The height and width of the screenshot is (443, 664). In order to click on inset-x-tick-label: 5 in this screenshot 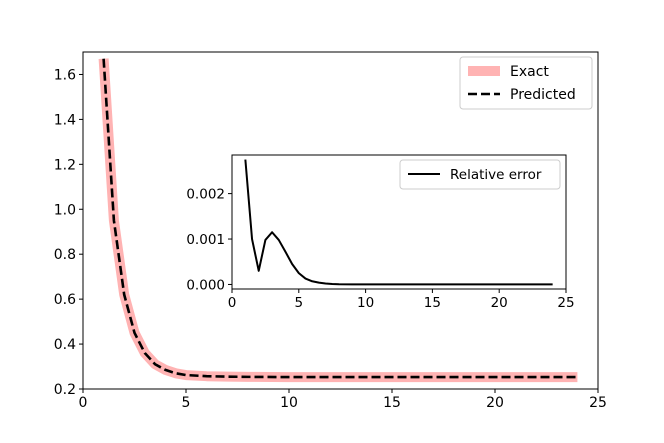, I will do `click(299, 303)`.